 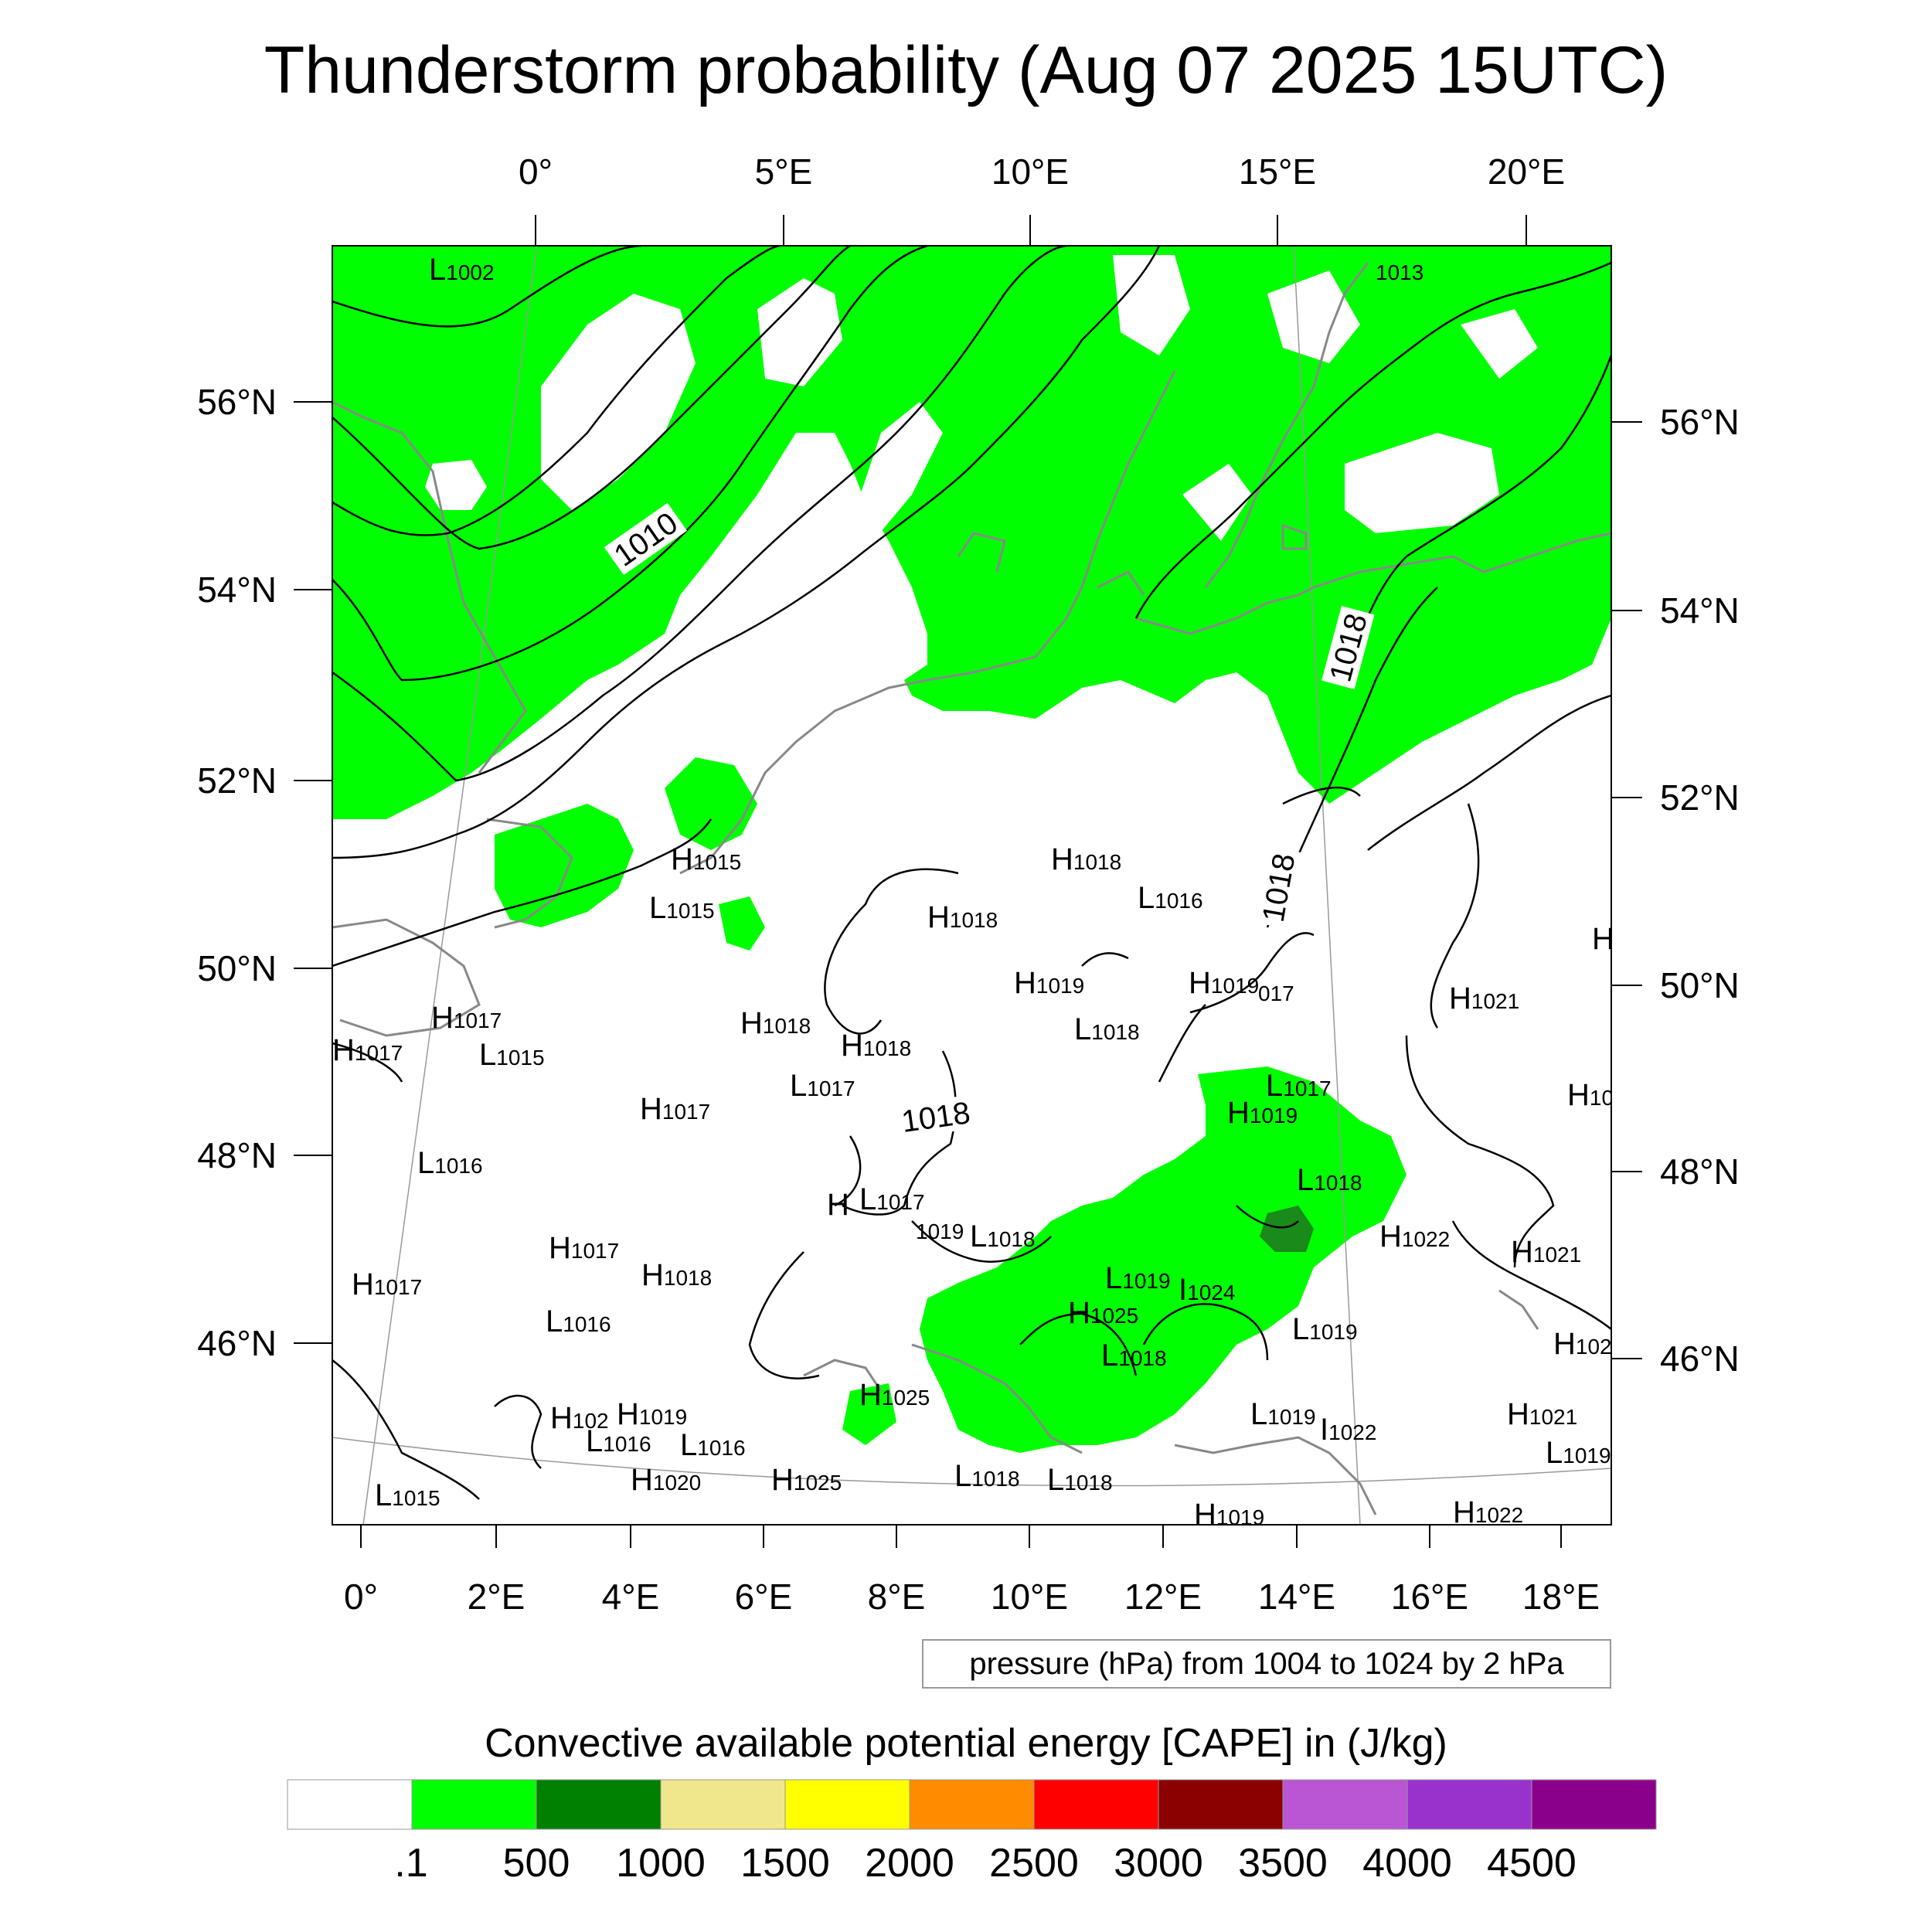 I want to click on colorbar, so click(x=972, y=1804).